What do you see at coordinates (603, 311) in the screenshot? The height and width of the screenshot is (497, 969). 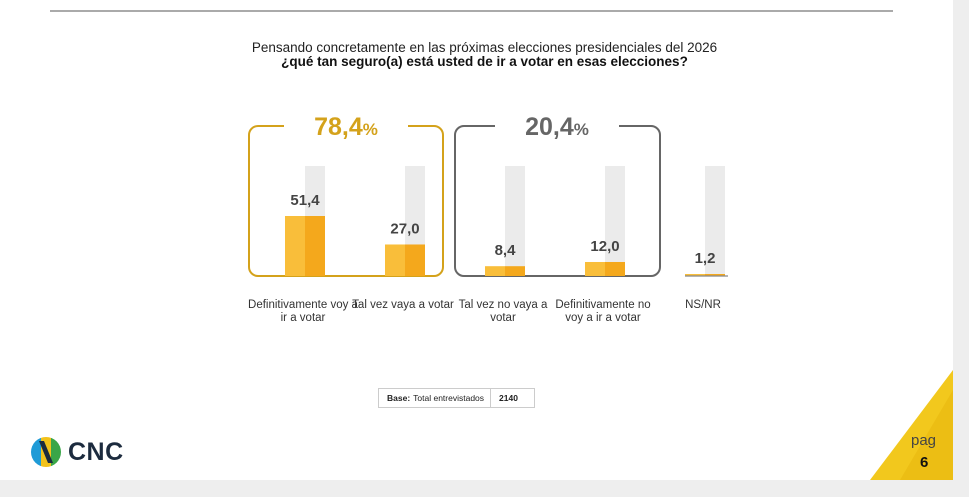 I see `category-label: Definitivamente no voy a ir a votar` at bounding box center [603, 311].